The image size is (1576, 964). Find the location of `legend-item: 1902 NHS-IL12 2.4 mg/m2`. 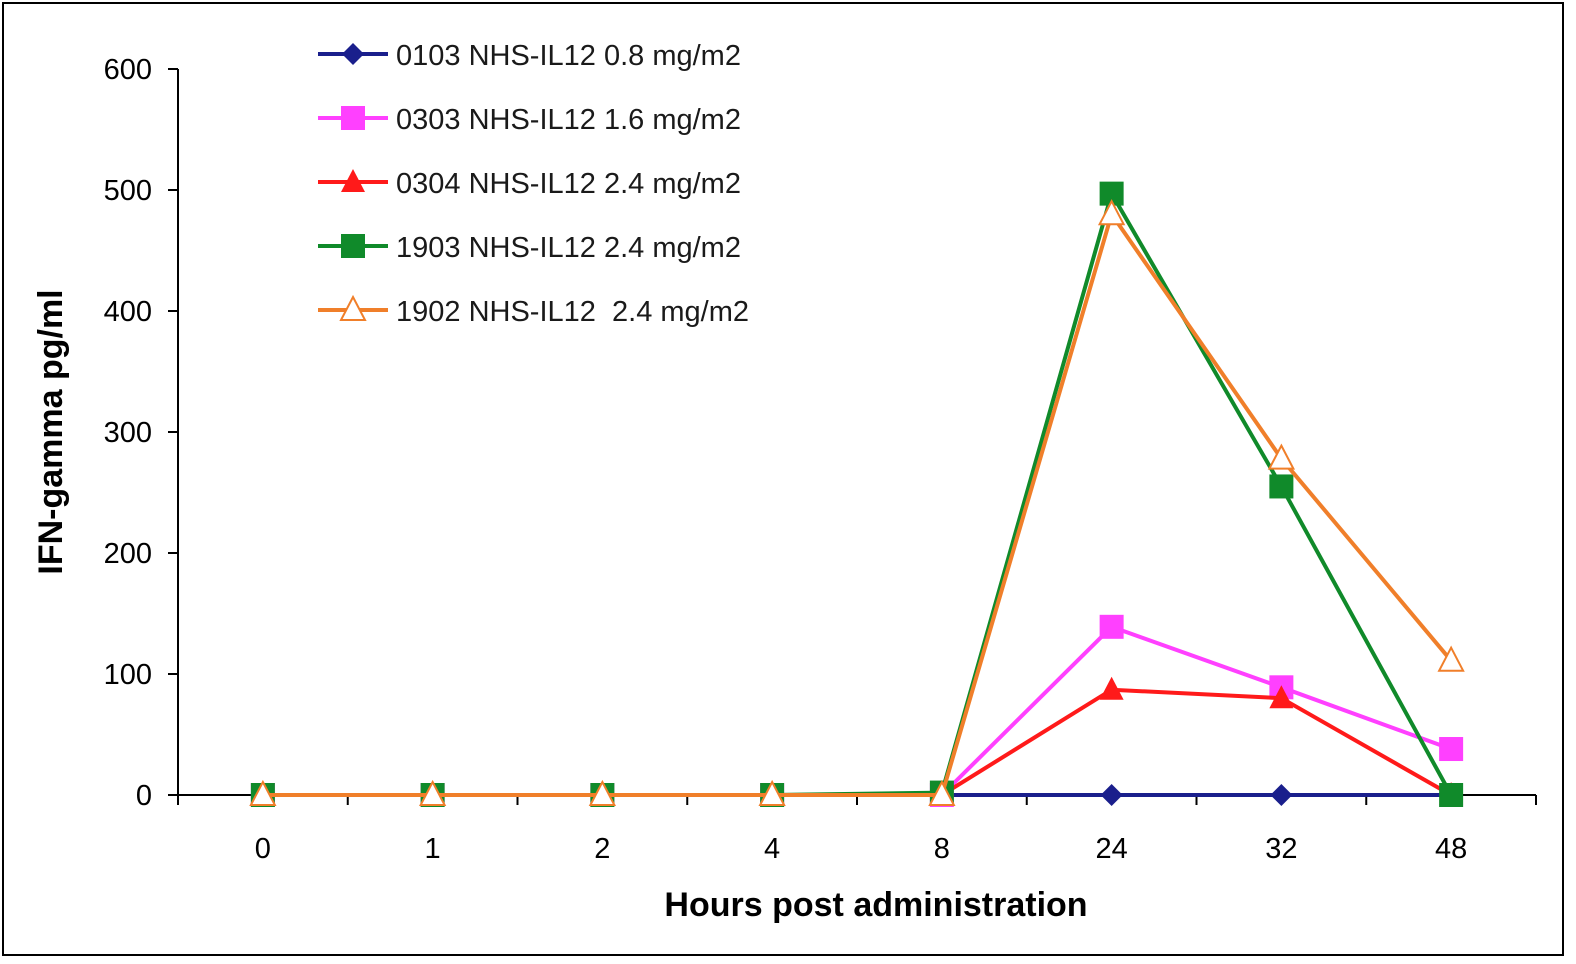

legend-item: 1902 NHS-IL12 2.4 mg/m2 is located at coordinates (533, 311).